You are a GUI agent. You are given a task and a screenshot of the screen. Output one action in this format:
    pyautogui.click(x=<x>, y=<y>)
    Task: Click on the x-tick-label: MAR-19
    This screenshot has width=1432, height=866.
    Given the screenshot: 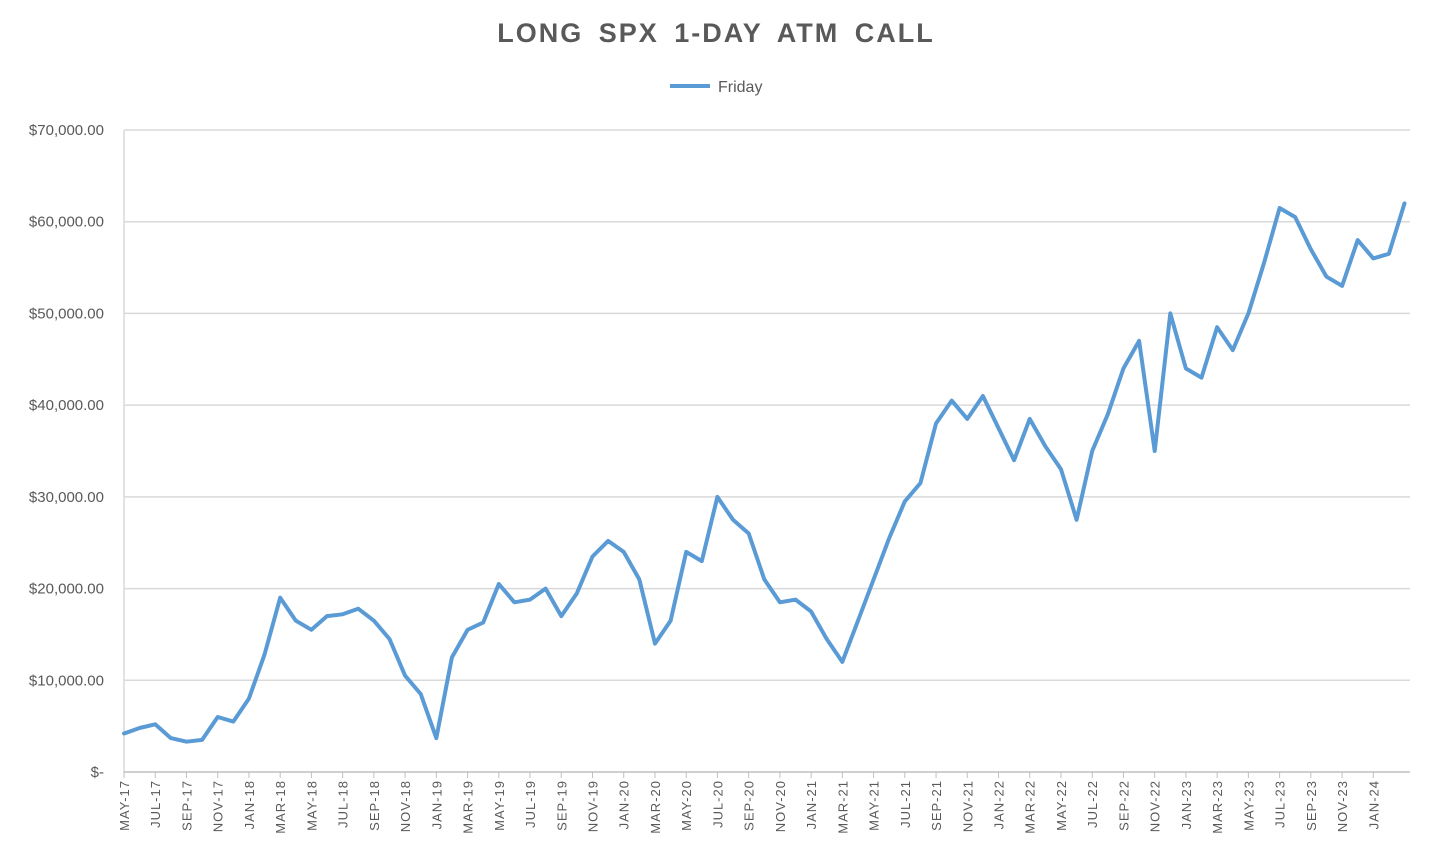 What is the action you would take?
    pyautogui.click(x=468, y=807)
    